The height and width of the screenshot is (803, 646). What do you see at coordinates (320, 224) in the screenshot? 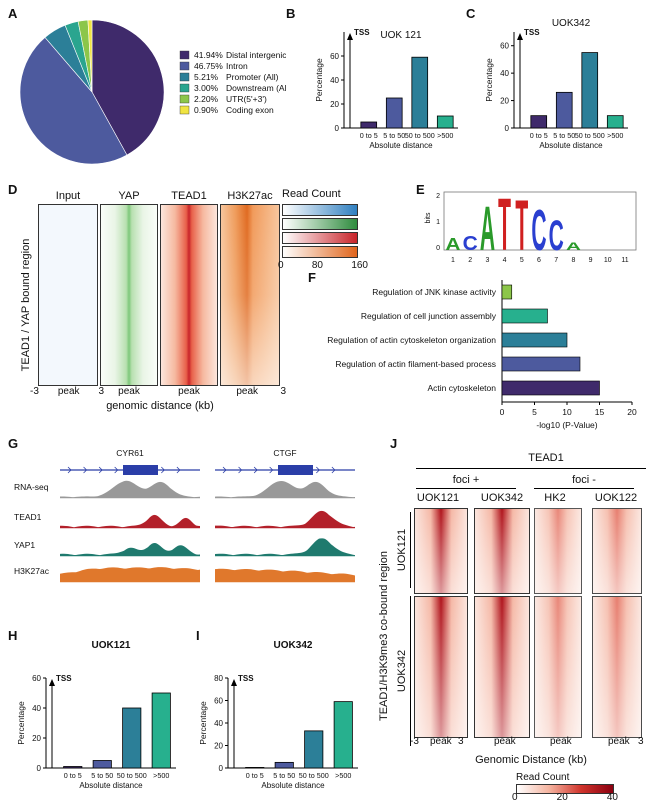
I see `legend-bar-yap` at bounding box center [320, 224].